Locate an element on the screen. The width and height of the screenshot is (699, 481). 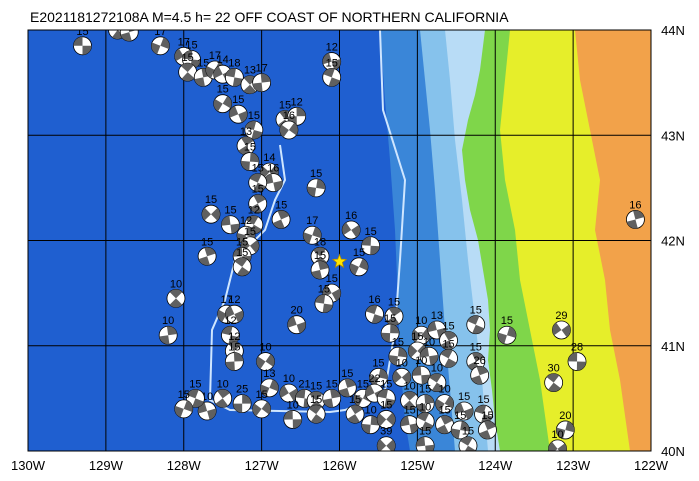
lat-tick-label: 43N is located at coordinates (673, 135).